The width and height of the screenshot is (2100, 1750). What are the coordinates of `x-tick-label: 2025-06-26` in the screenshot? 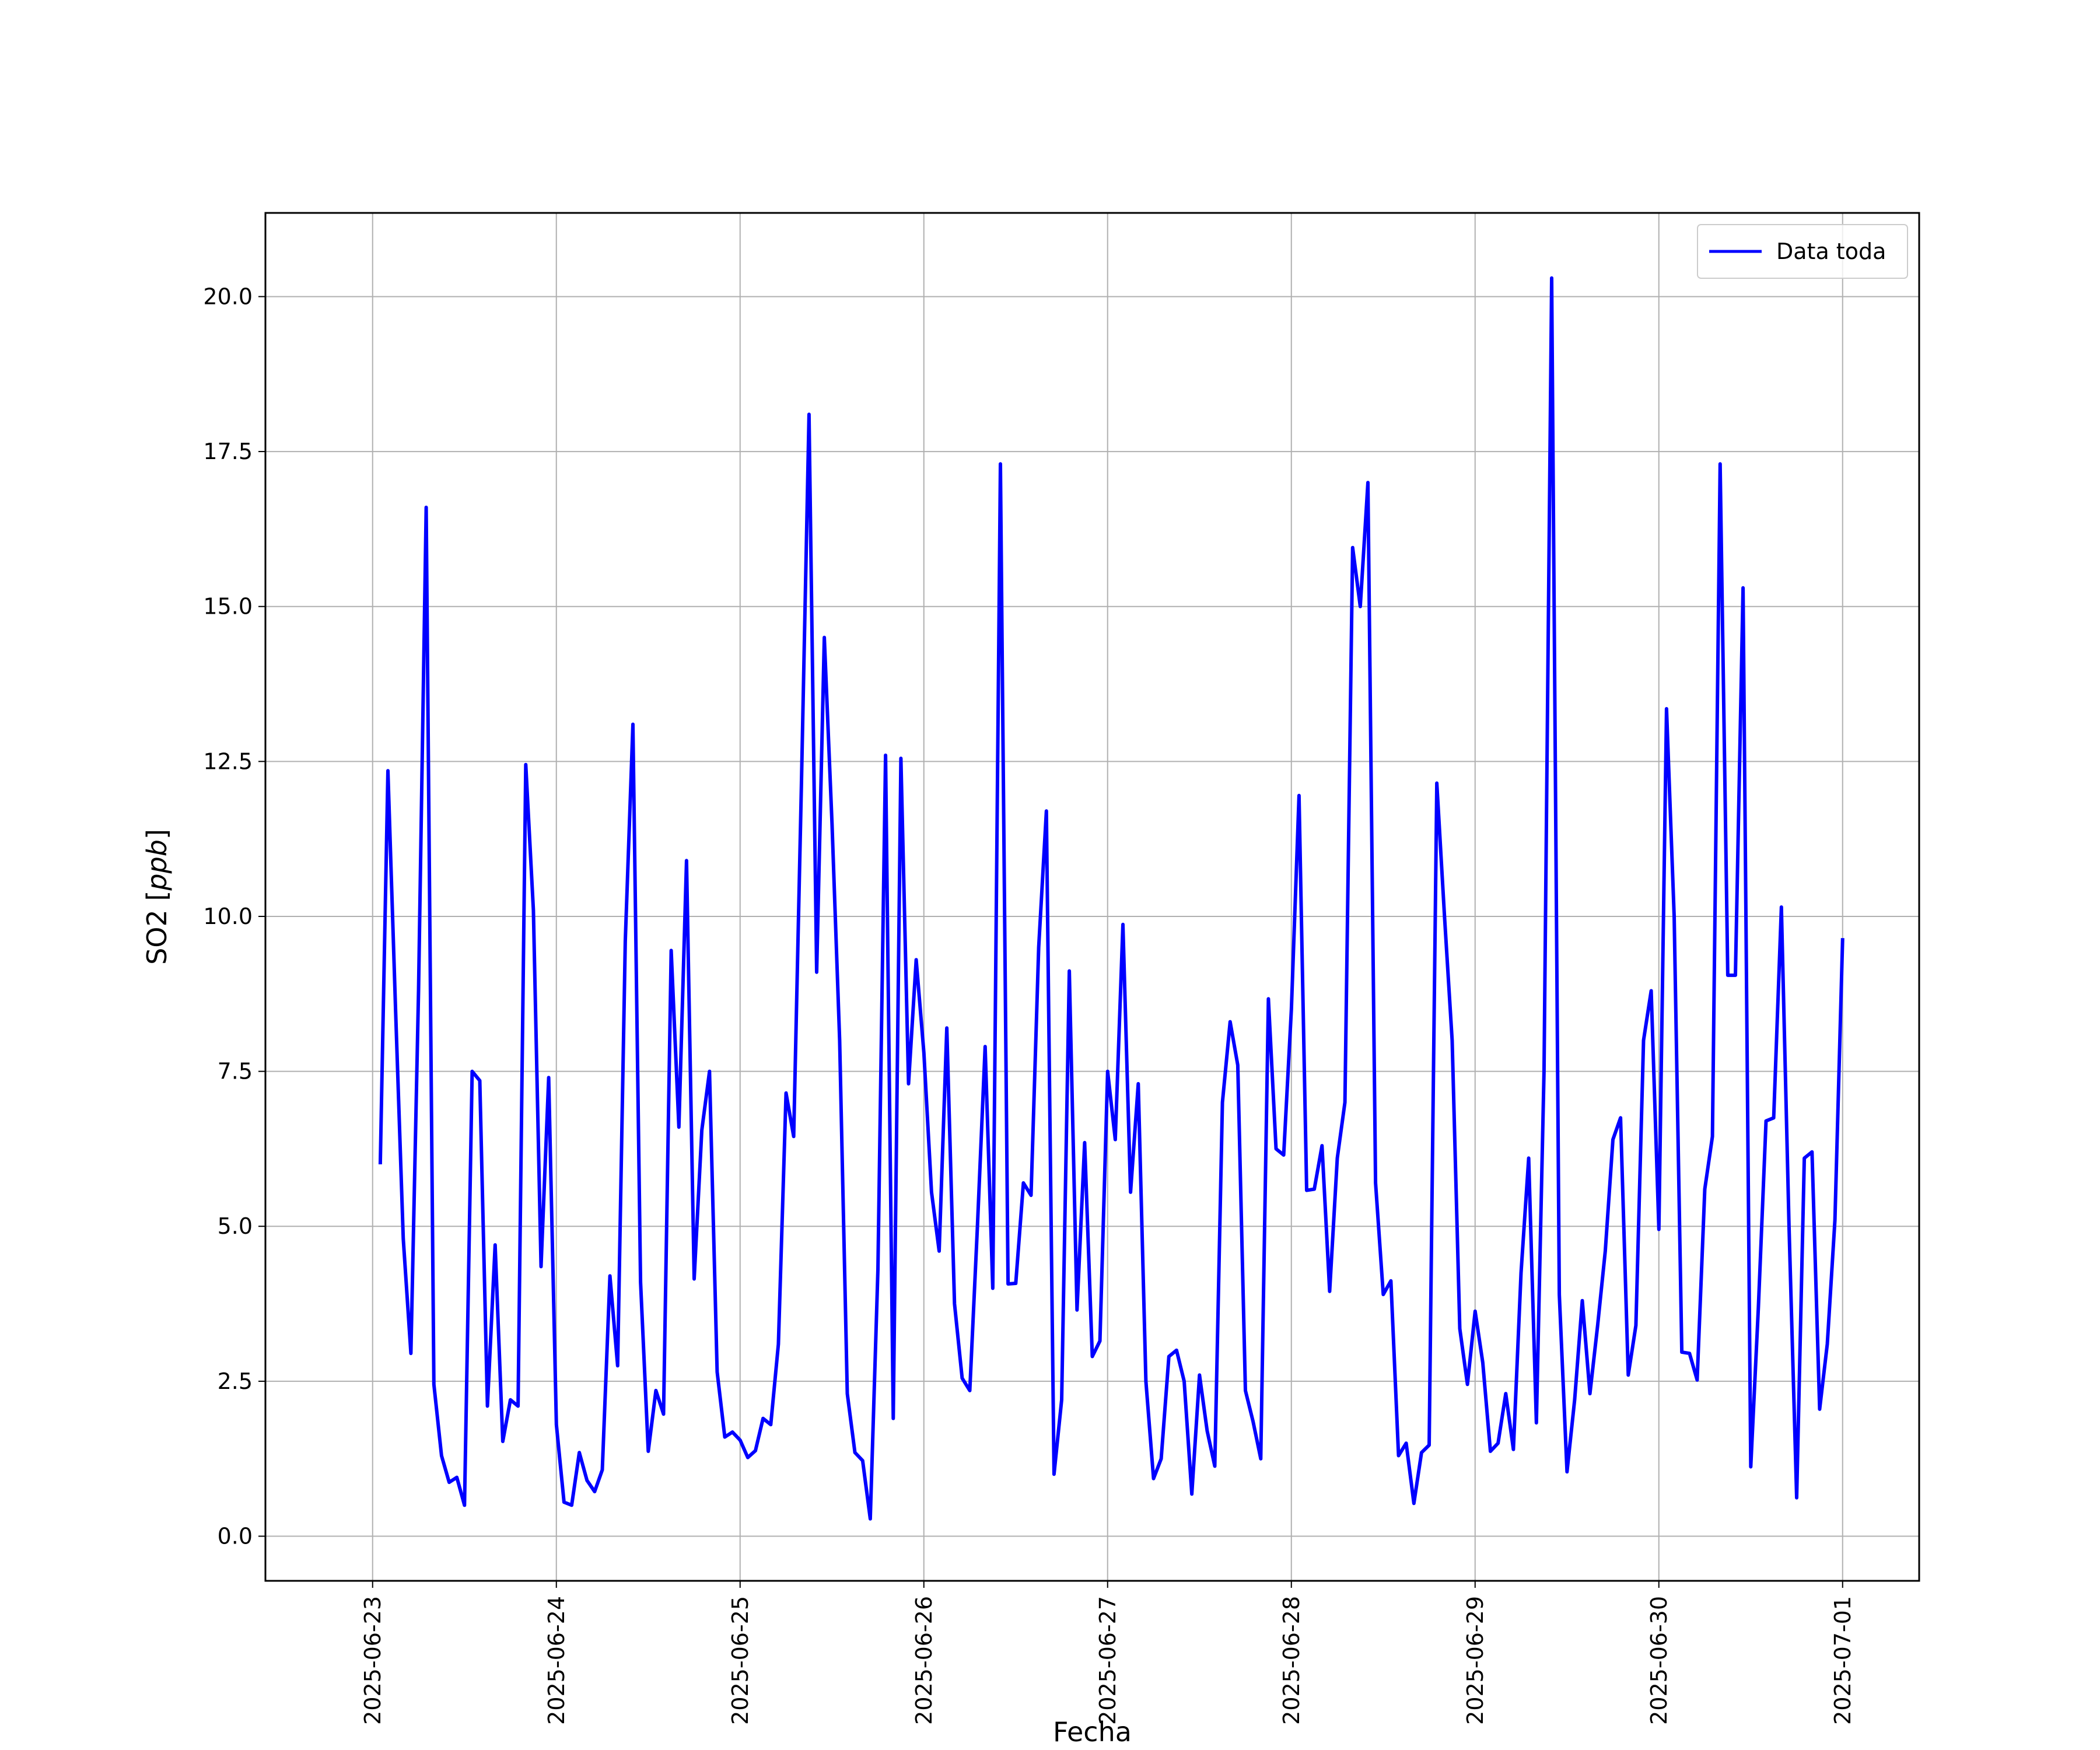 It's located at (924, 1660).